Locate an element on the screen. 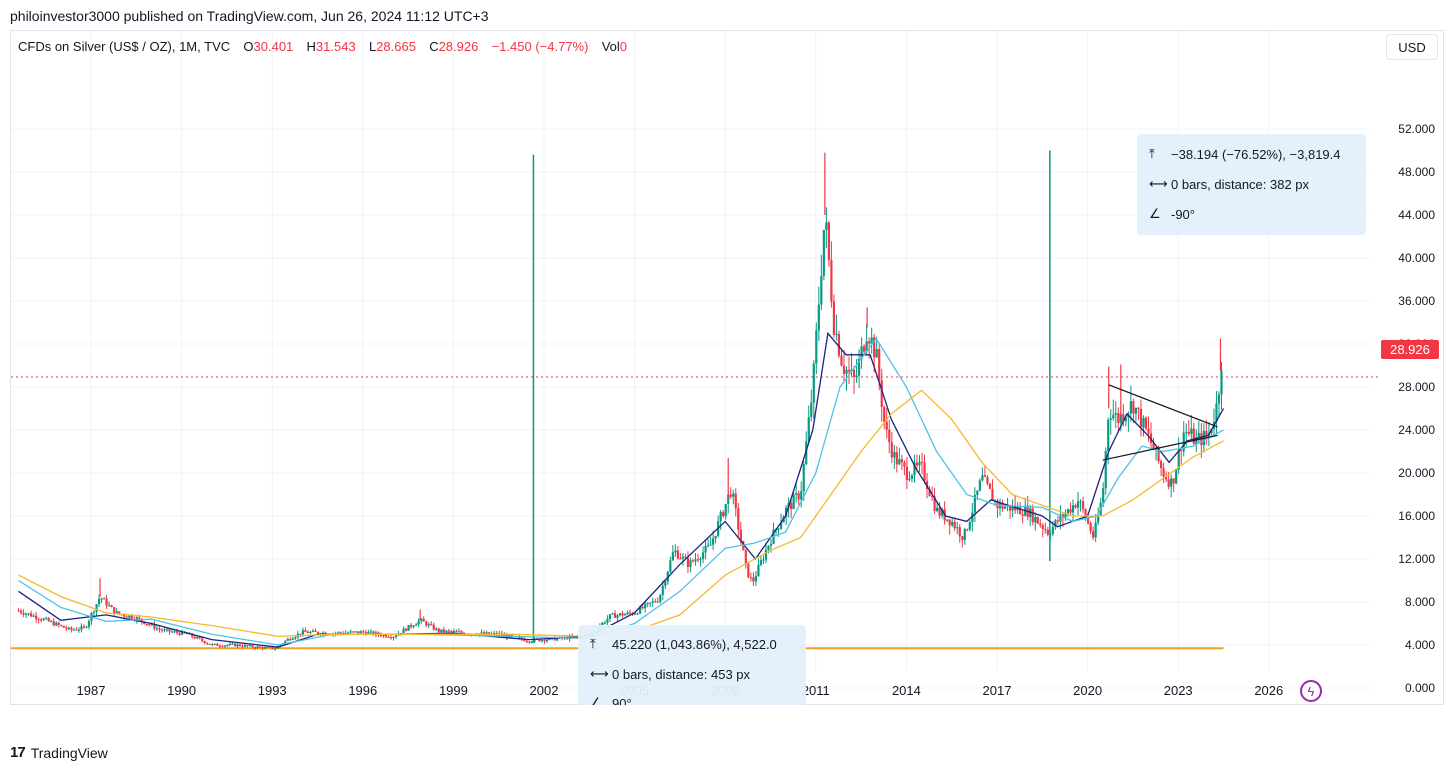  y-tick-label: 16.000 is located at coordinates (1416, 516).